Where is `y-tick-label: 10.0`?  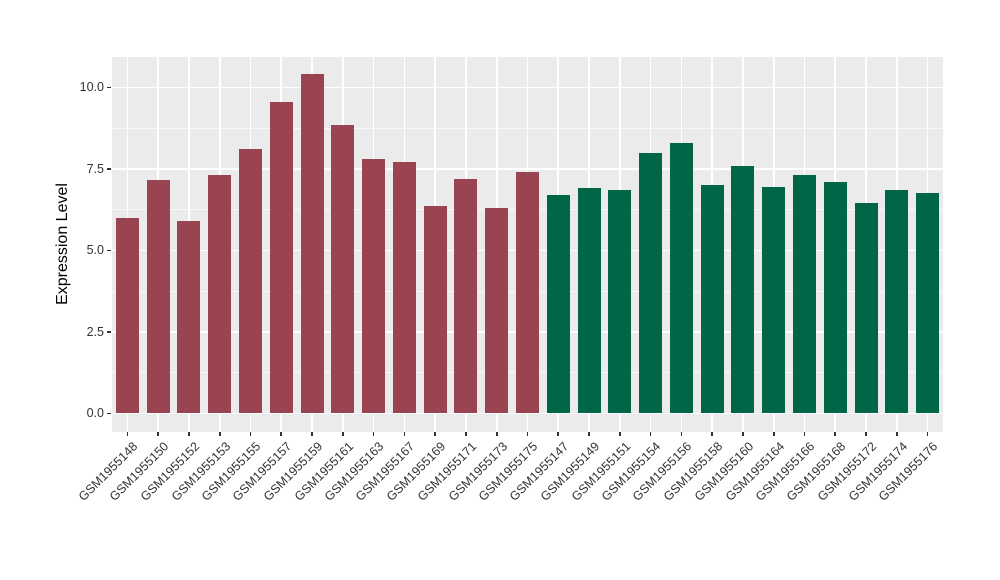 y-tick-label: 10.0 is located at coordinates (91, 87).